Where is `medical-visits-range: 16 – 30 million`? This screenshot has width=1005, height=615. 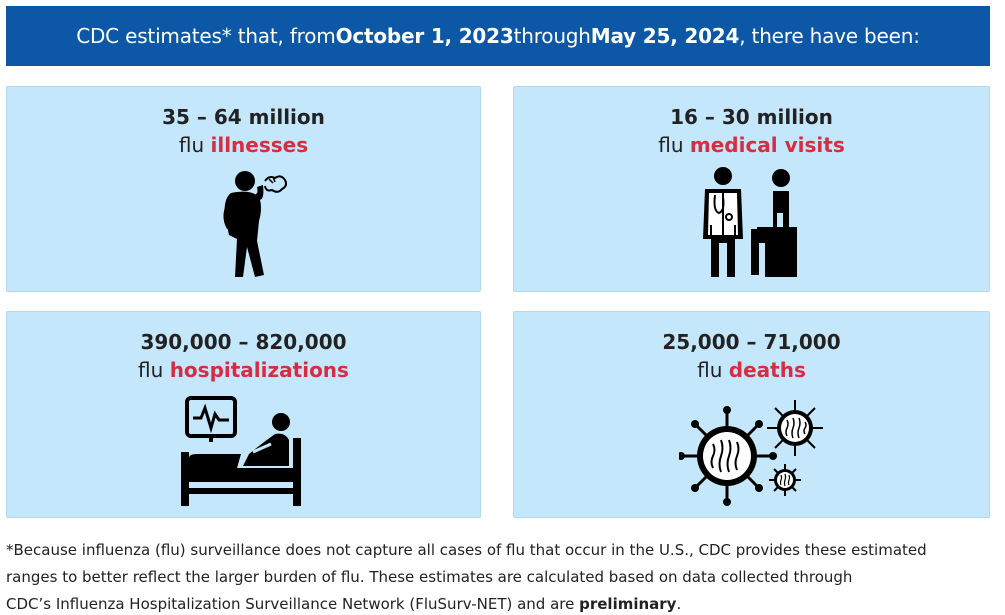 medical-visits-range: 16 – 30 million is located at coordinates (751, 117).